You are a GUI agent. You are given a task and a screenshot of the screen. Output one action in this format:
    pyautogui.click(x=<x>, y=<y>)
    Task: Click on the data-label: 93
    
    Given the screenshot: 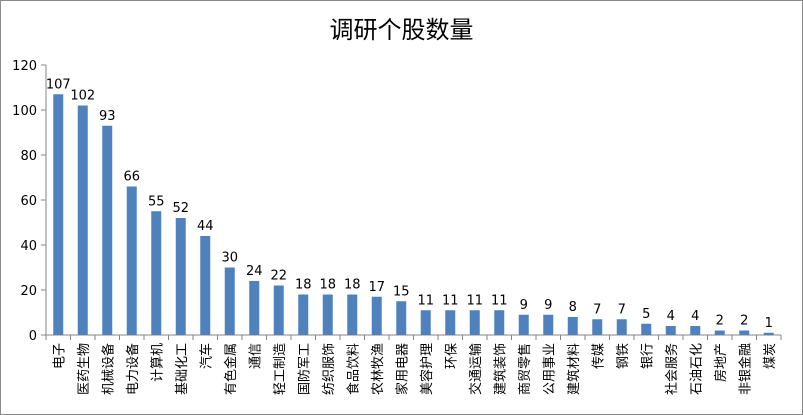 What is the action you would take?
    pyautogui.click(x=107, y=116)
    